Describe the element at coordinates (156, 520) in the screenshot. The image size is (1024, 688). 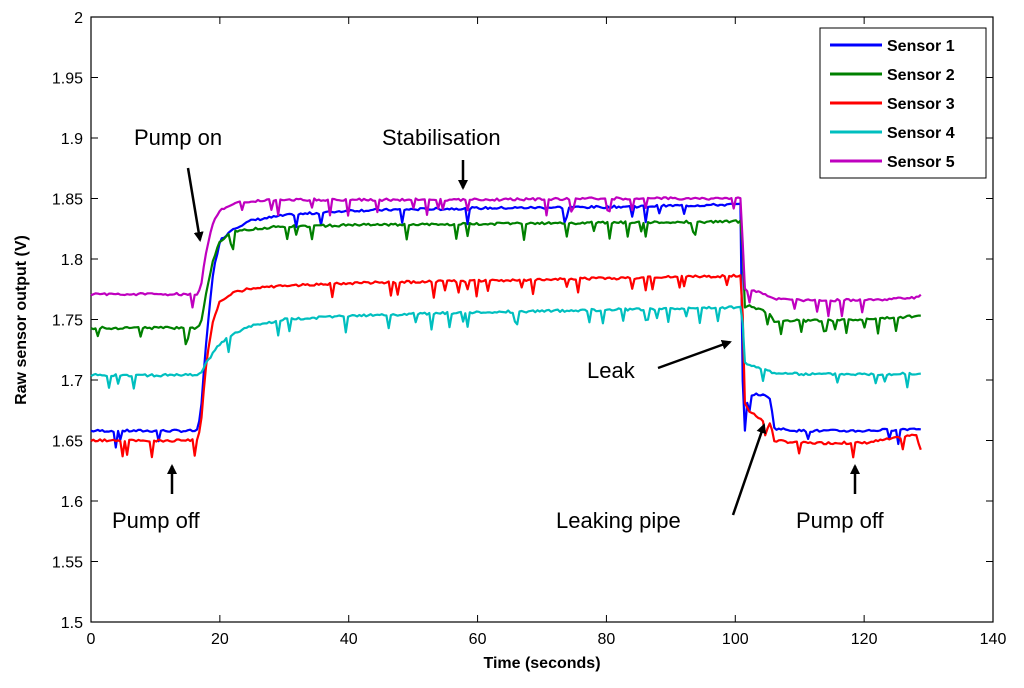
I see `annotation-pump-off-left: Pump off` at that location.